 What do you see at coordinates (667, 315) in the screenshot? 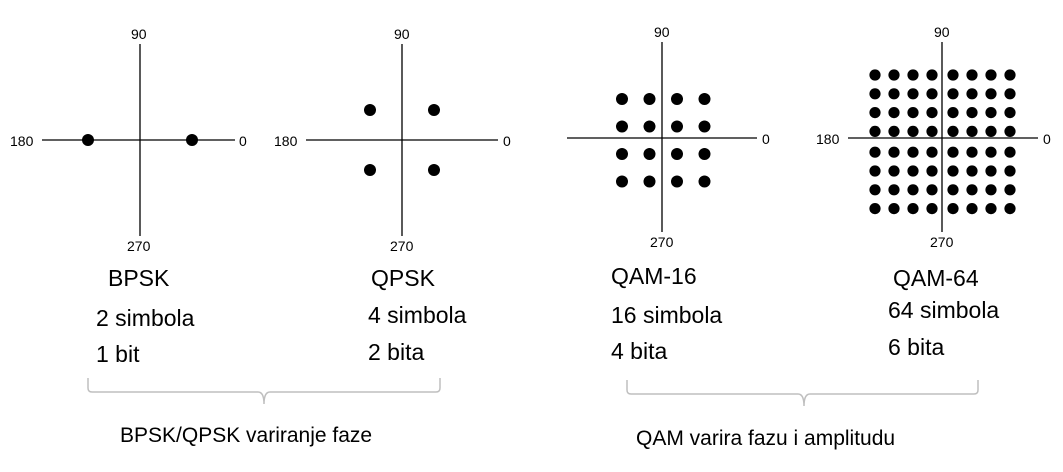
I see `qam16-symbols: 16 simbola` at bounding box center [667, 315].